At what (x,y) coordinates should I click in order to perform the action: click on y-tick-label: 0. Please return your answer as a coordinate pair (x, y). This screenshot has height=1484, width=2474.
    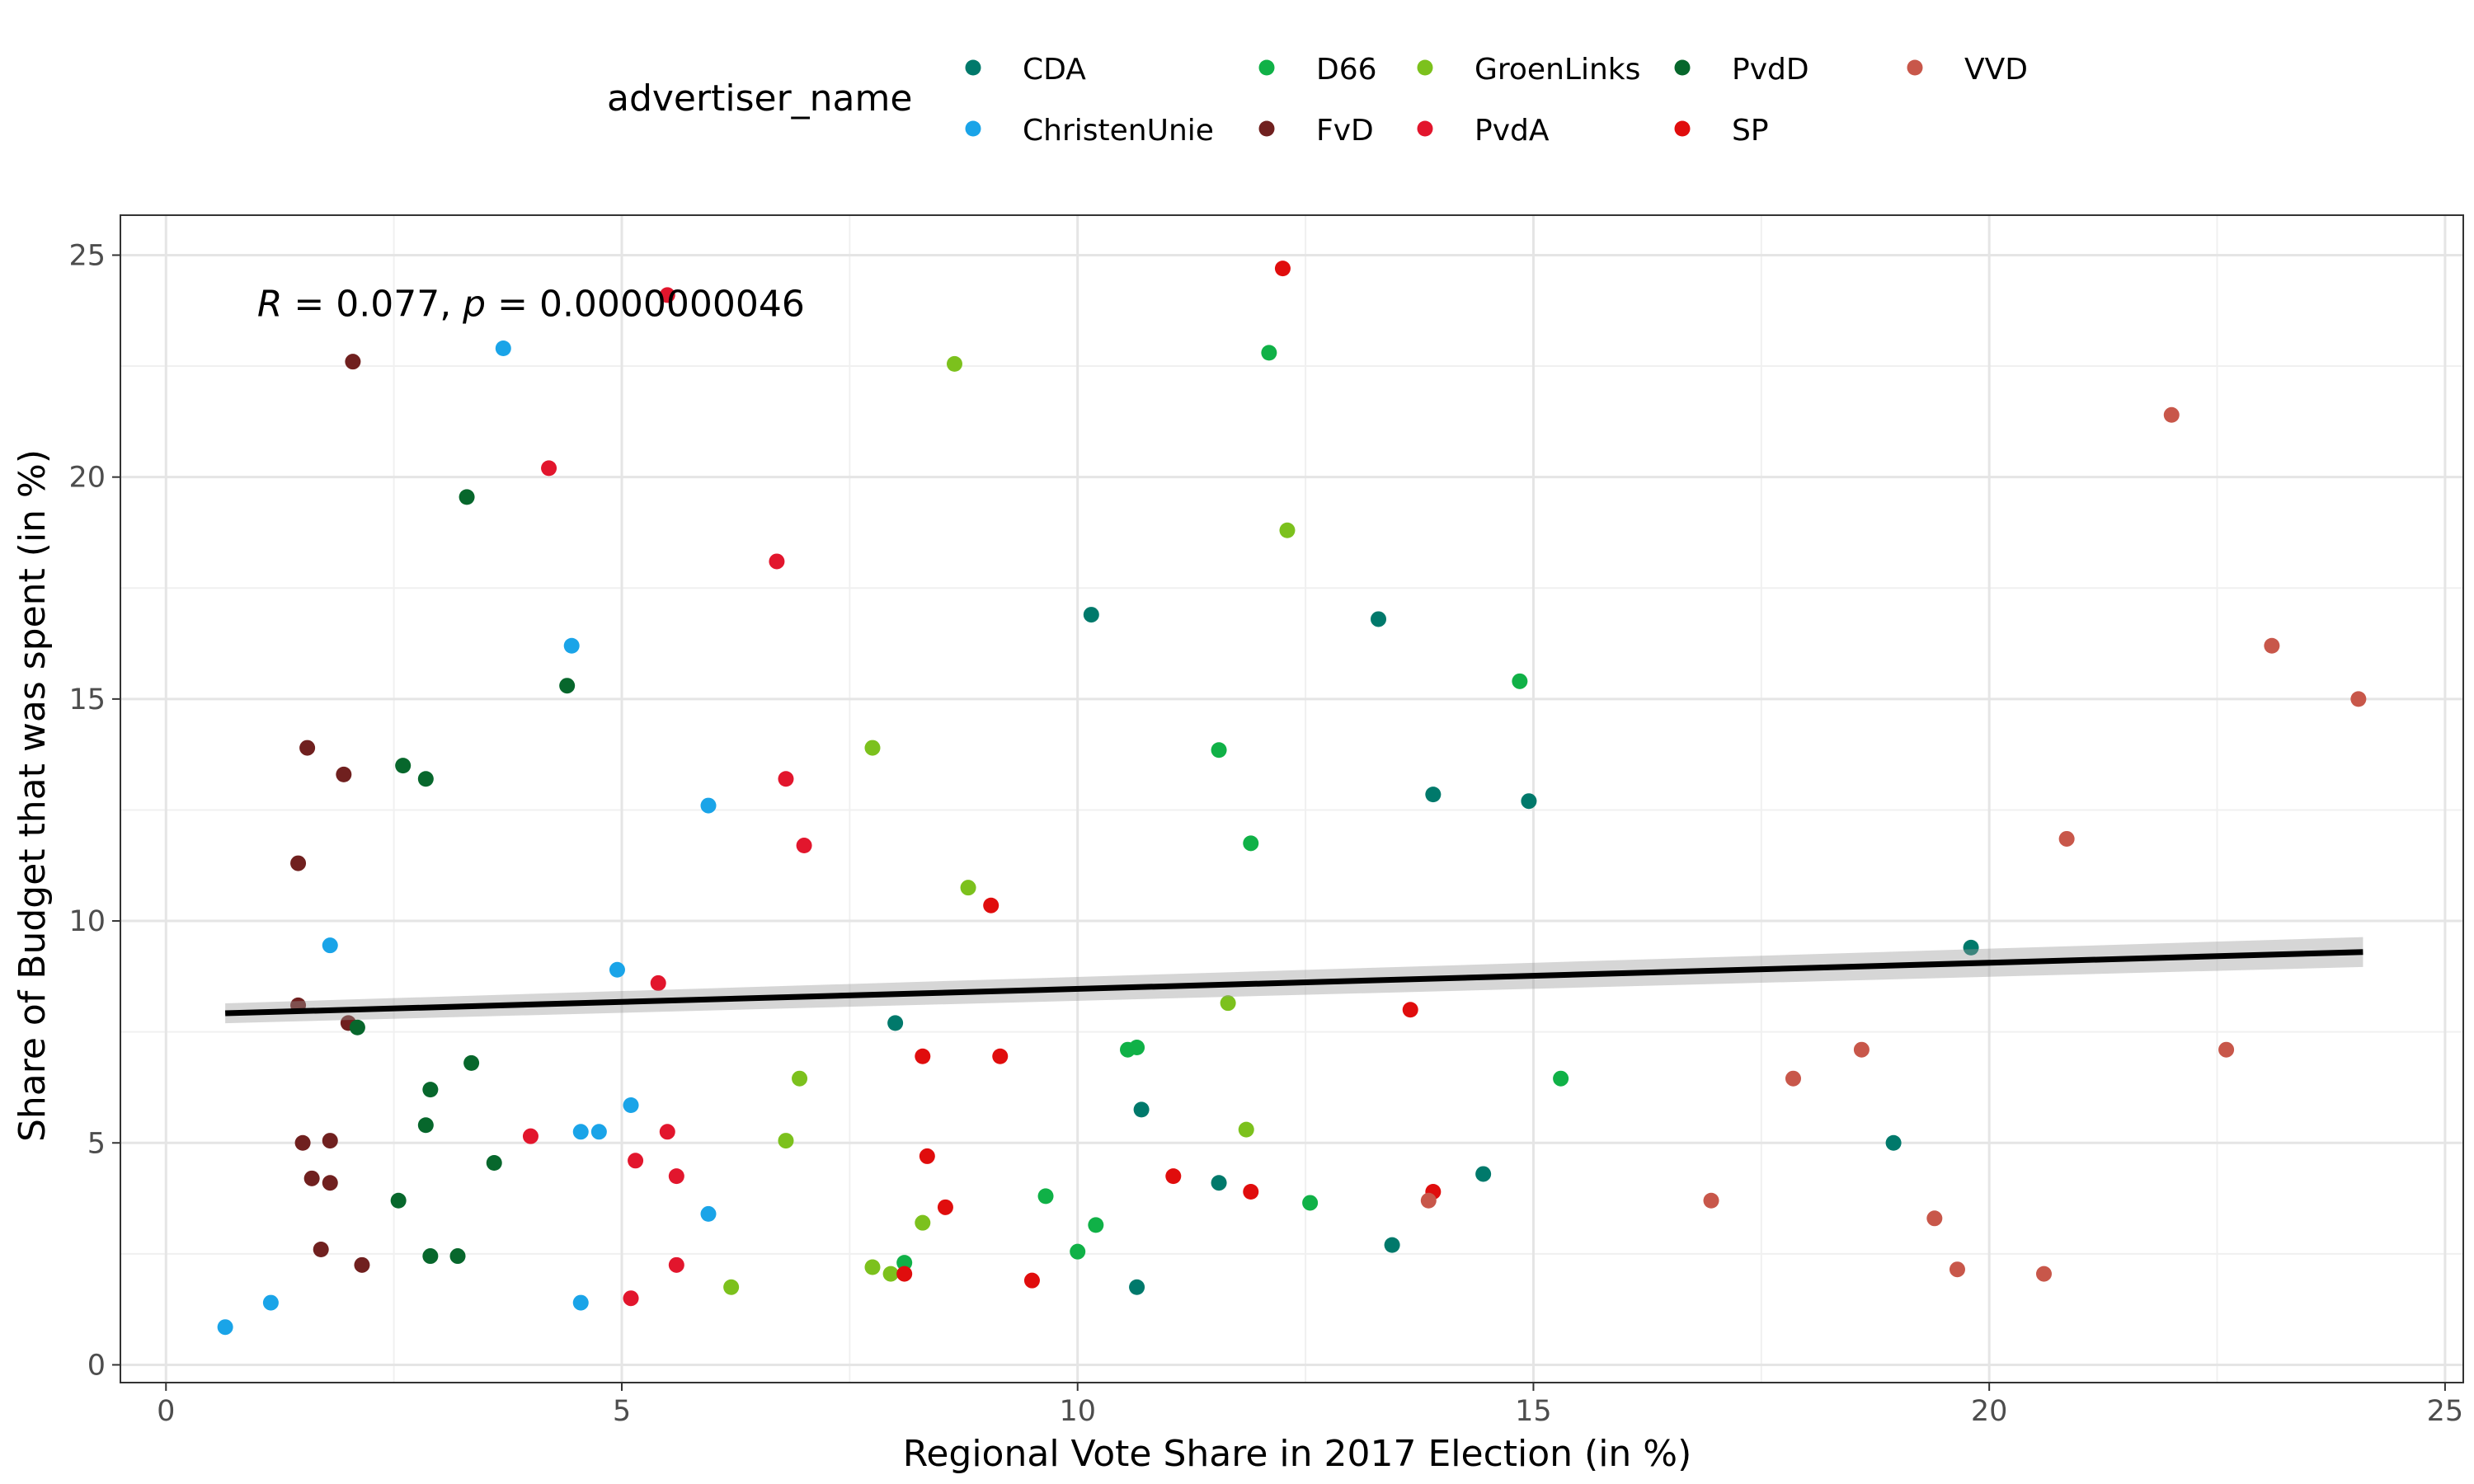
    Looking at the image, I should click on (96, 1365).